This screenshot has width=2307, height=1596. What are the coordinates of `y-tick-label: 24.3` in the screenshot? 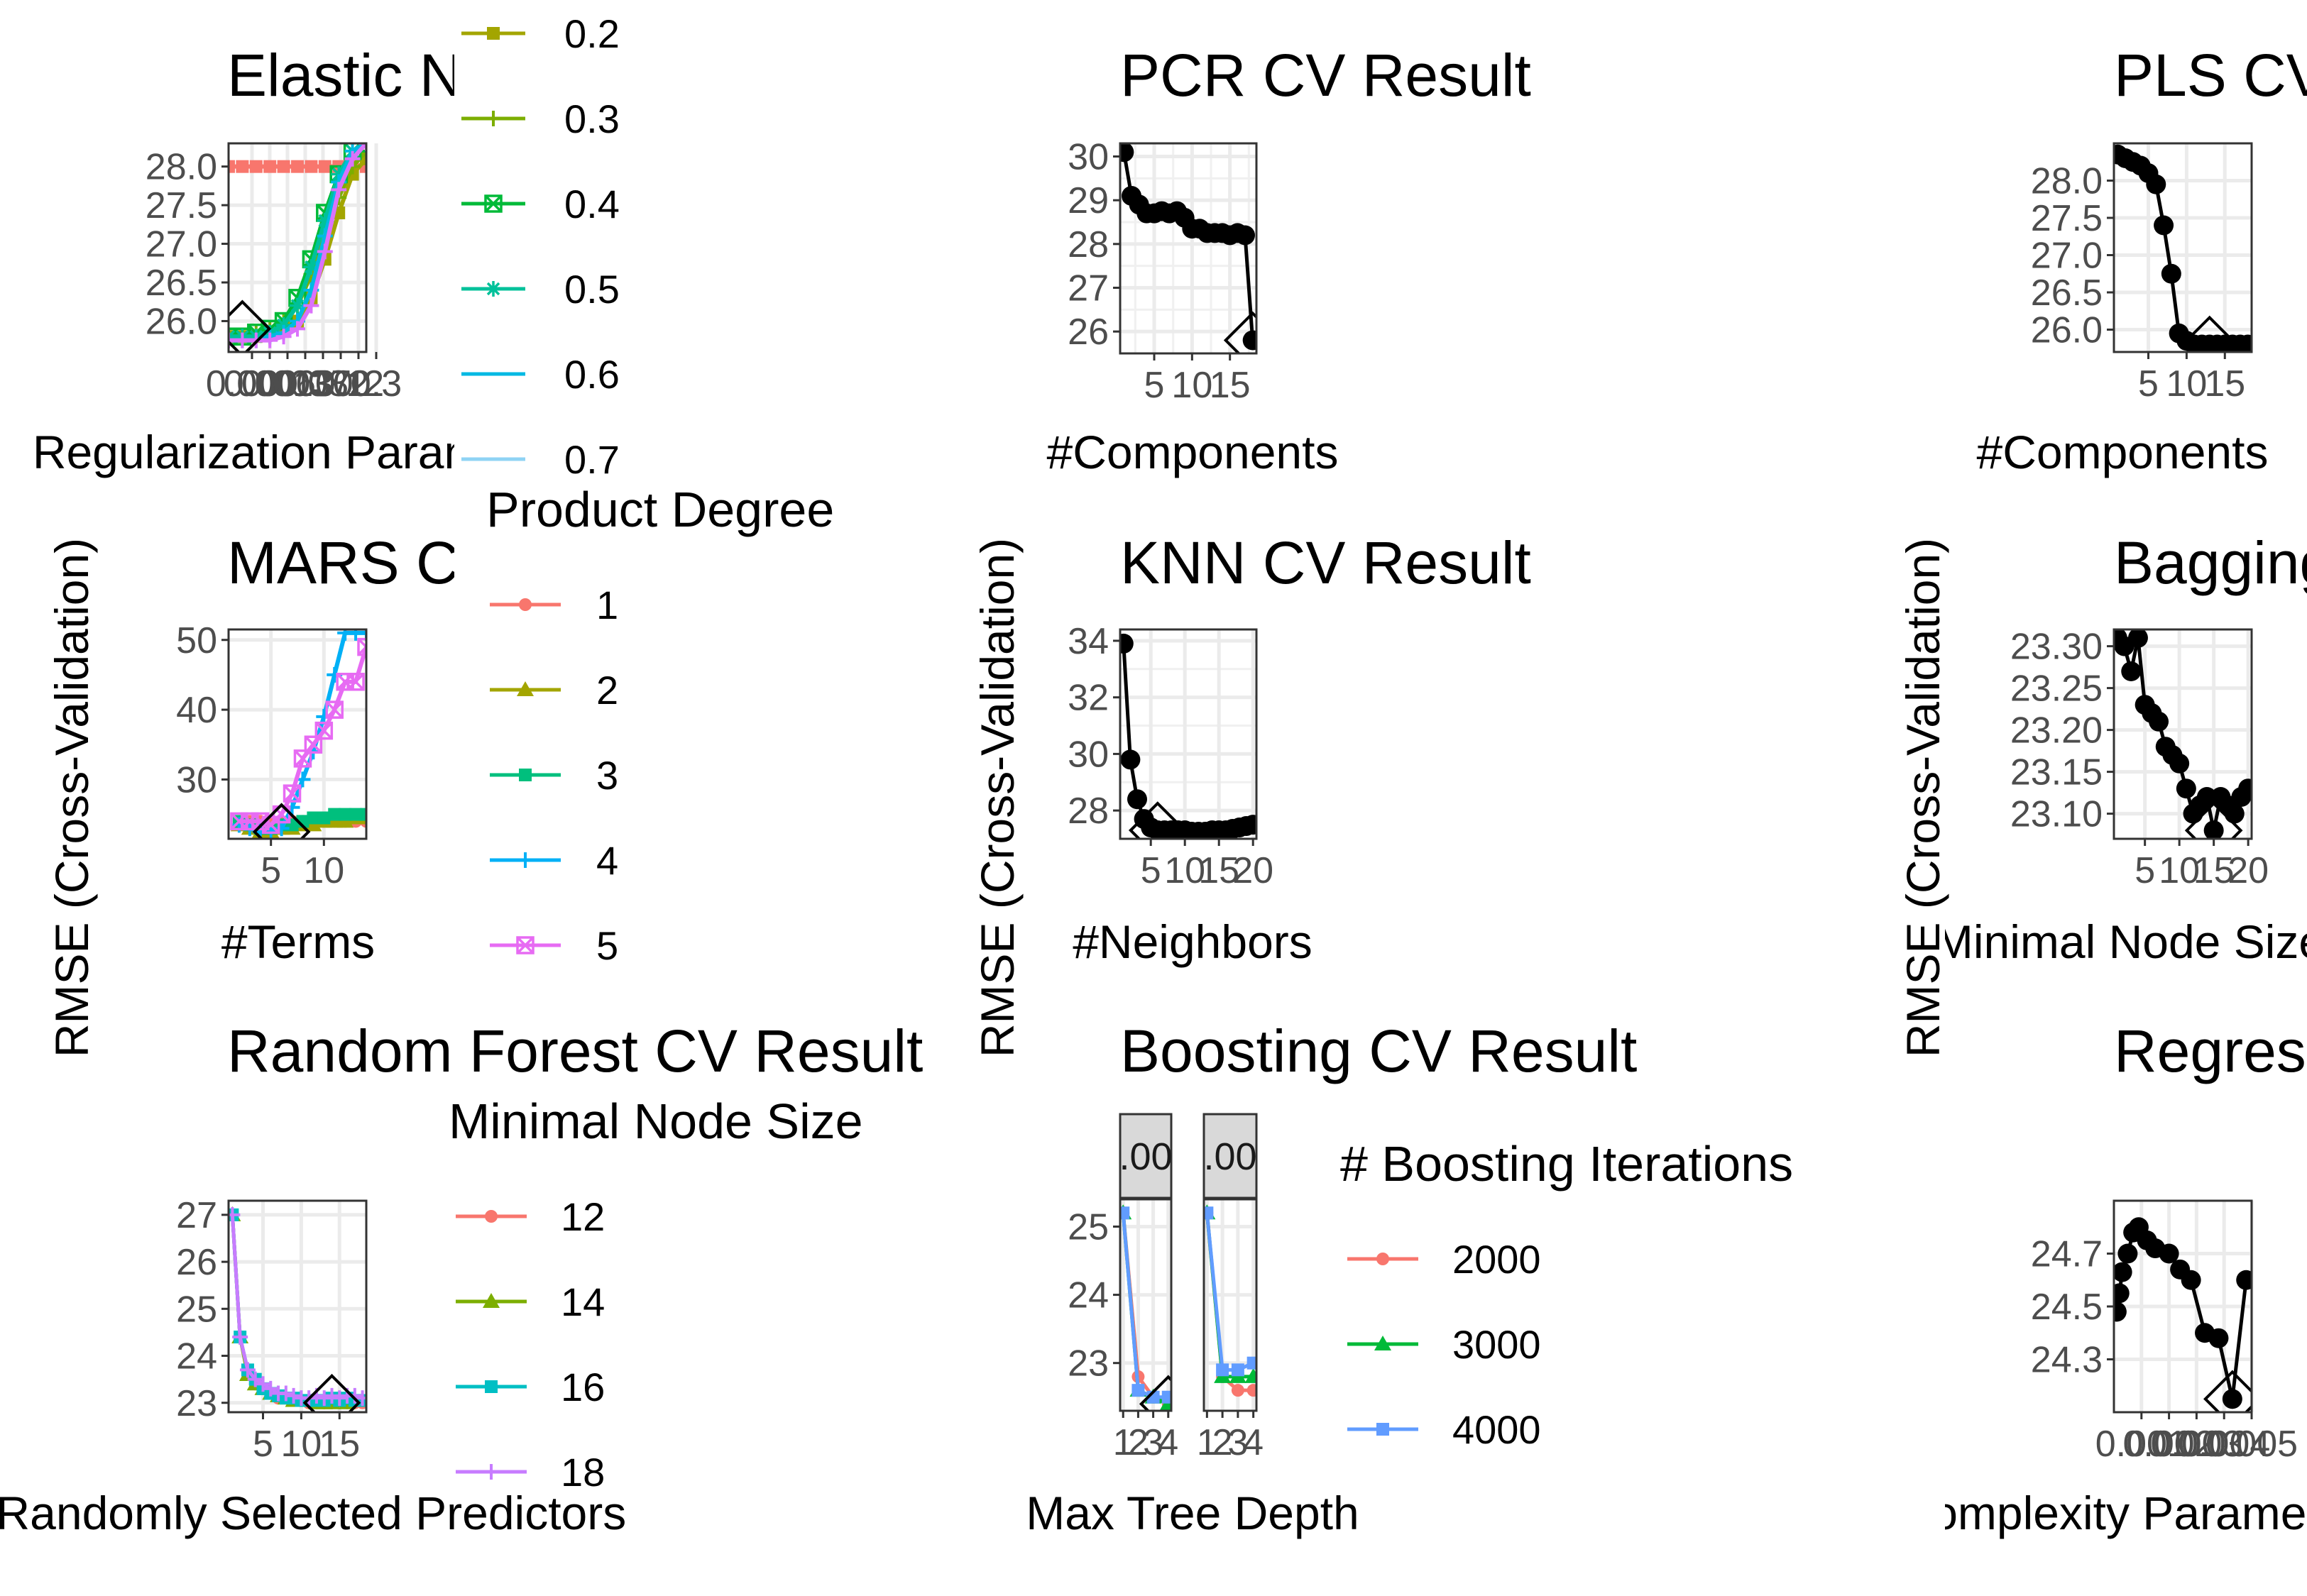 It's located at (2067, 1360).